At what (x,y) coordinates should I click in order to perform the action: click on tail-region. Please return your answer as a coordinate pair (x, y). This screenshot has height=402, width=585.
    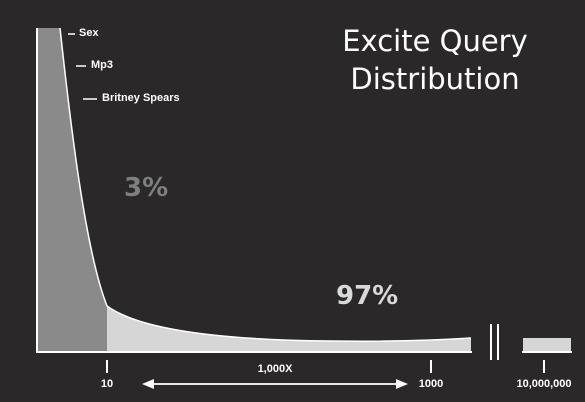
    Looking at the image, I should click on (289, 329).